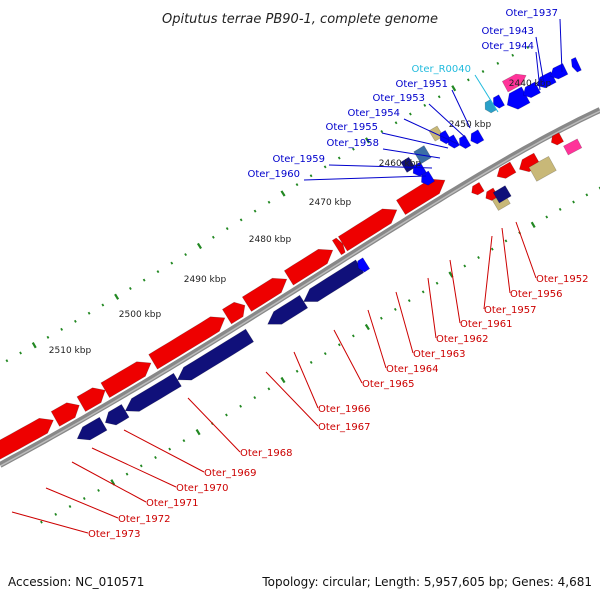 This screenshot has height=600, width=600. What do you see at coordinates (300, 19) in the screenshot?
I see `map-title: Opitutus terrae PB90-1, complete genome` at bounding box center [300, 19].